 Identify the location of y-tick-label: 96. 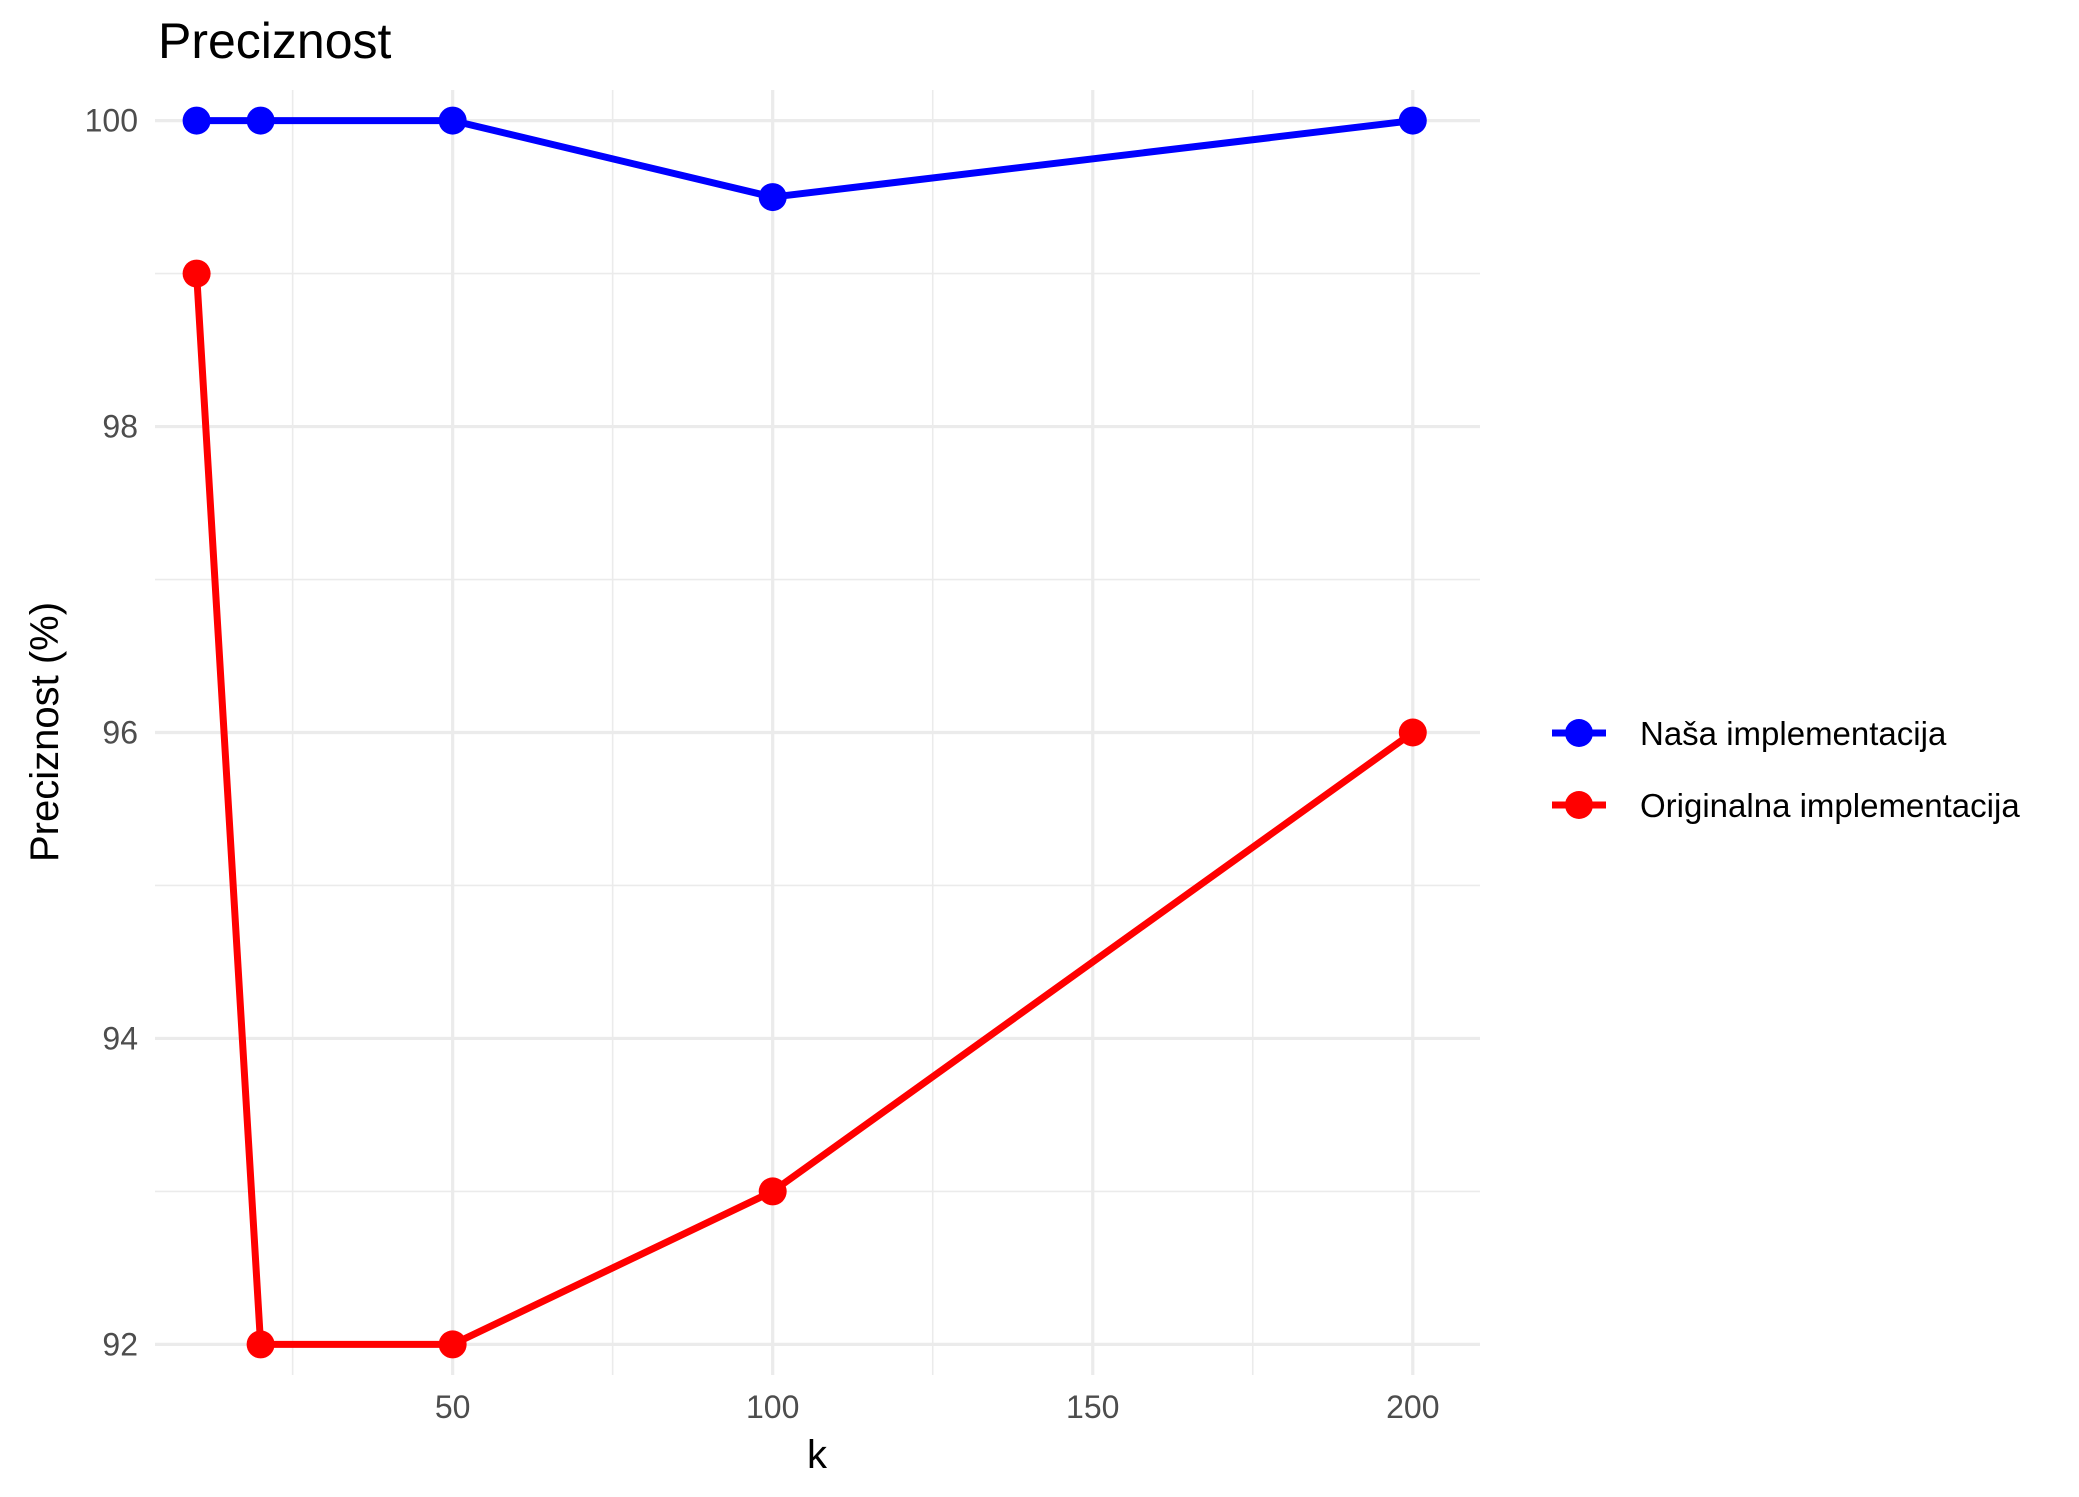
(120, 733).